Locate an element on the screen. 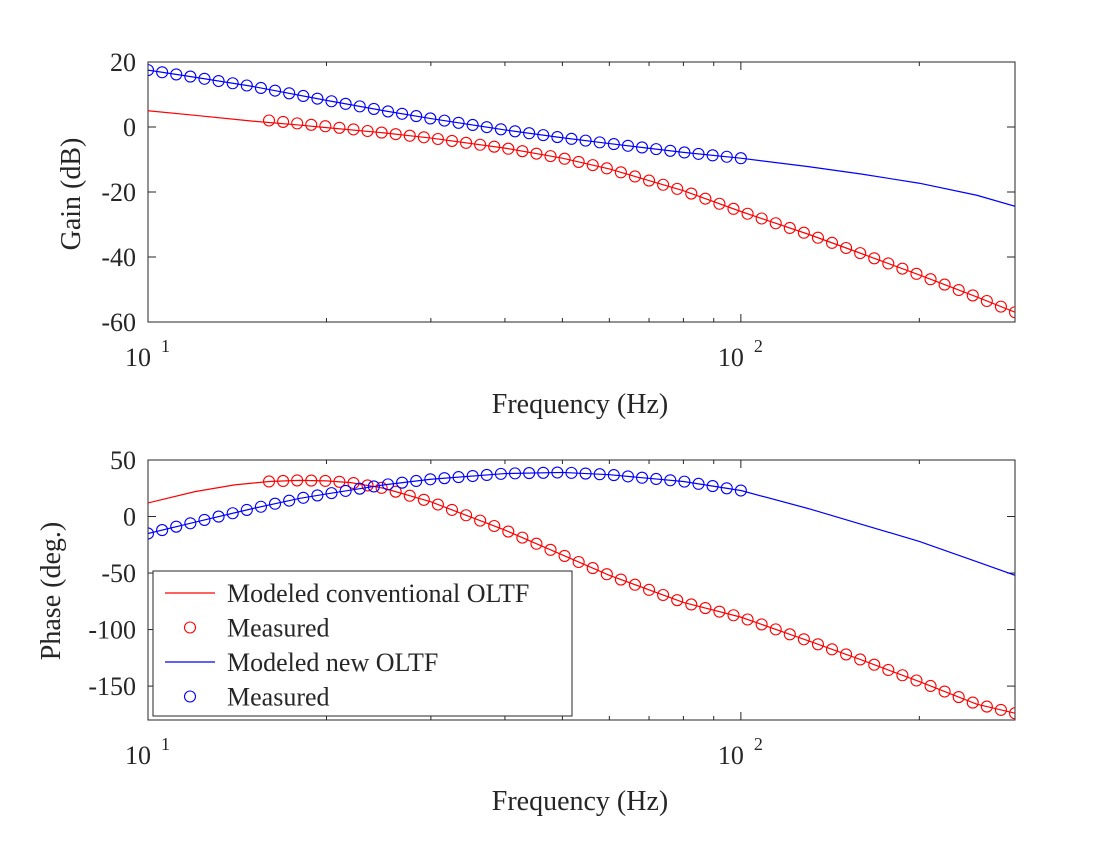 The height and width of the screenshot is (845, 1120). ytick-label-0-3: -40 is located at coordinates (118, 257).